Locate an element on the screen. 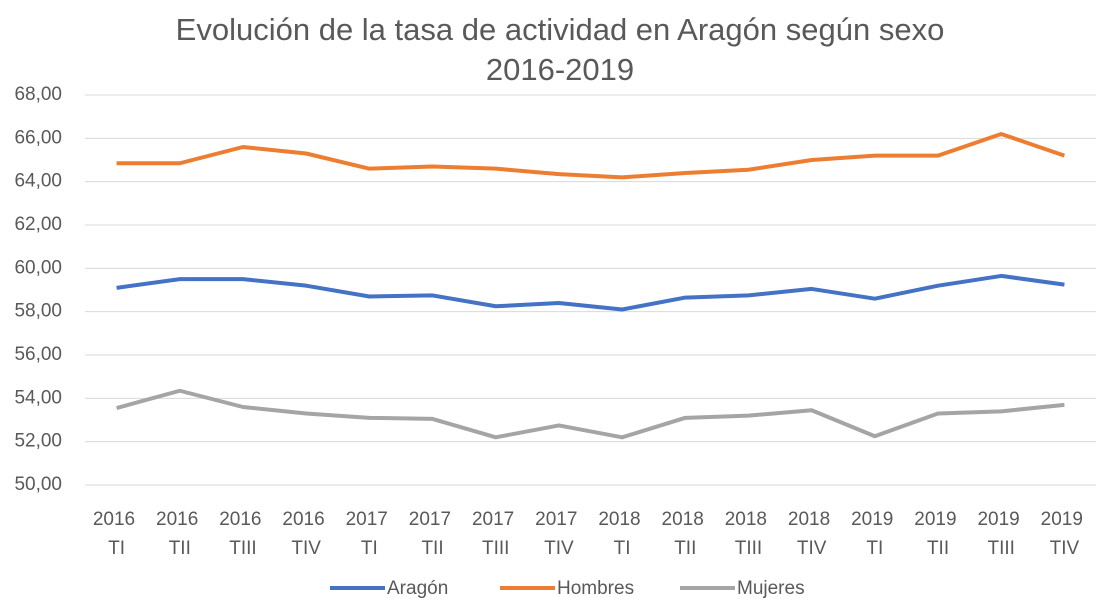 This screenshot has height=600, width=1096. x-tick-label: 2018 TI is located at coordinates (622, 534).